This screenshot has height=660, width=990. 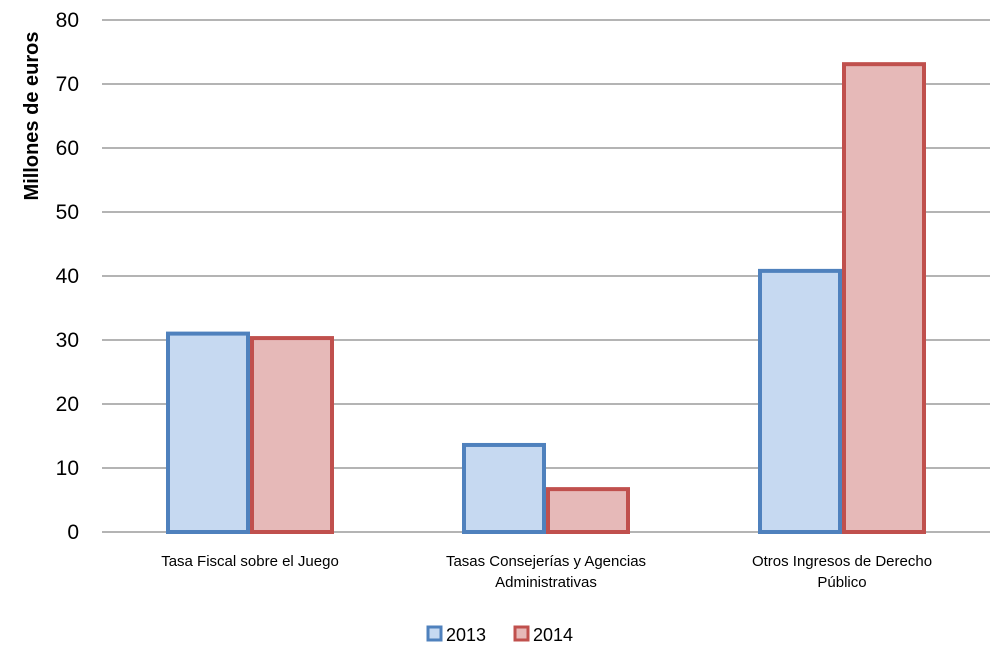 What do you see at coordinates (546, 582) in the screenshot?
I see `x-category-label-2-line-2: Administrativas` at bounding box center [546, 582].